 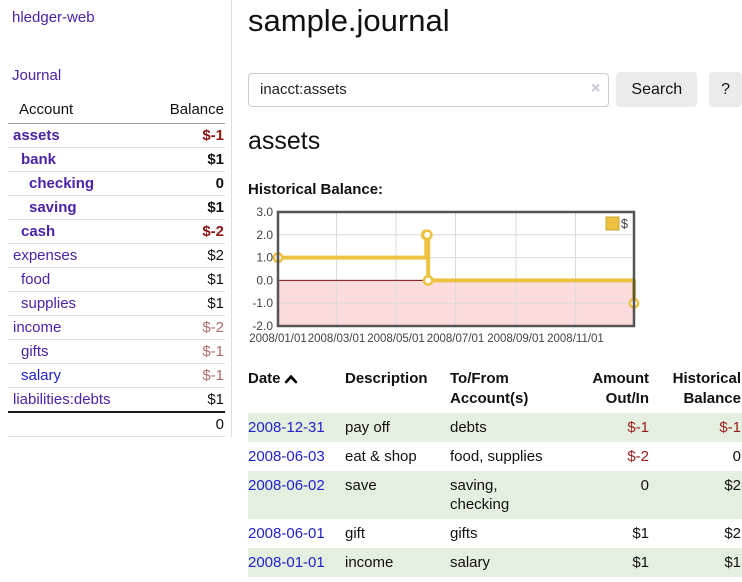 I want to click on svg-text: -2.0, so click(x=262, y=326).